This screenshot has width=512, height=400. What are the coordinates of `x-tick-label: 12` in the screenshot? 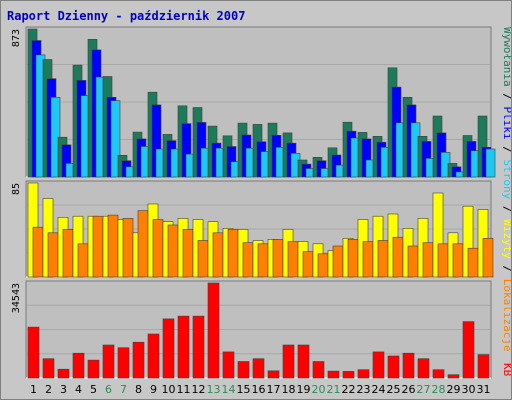 It's located at (199, 389).